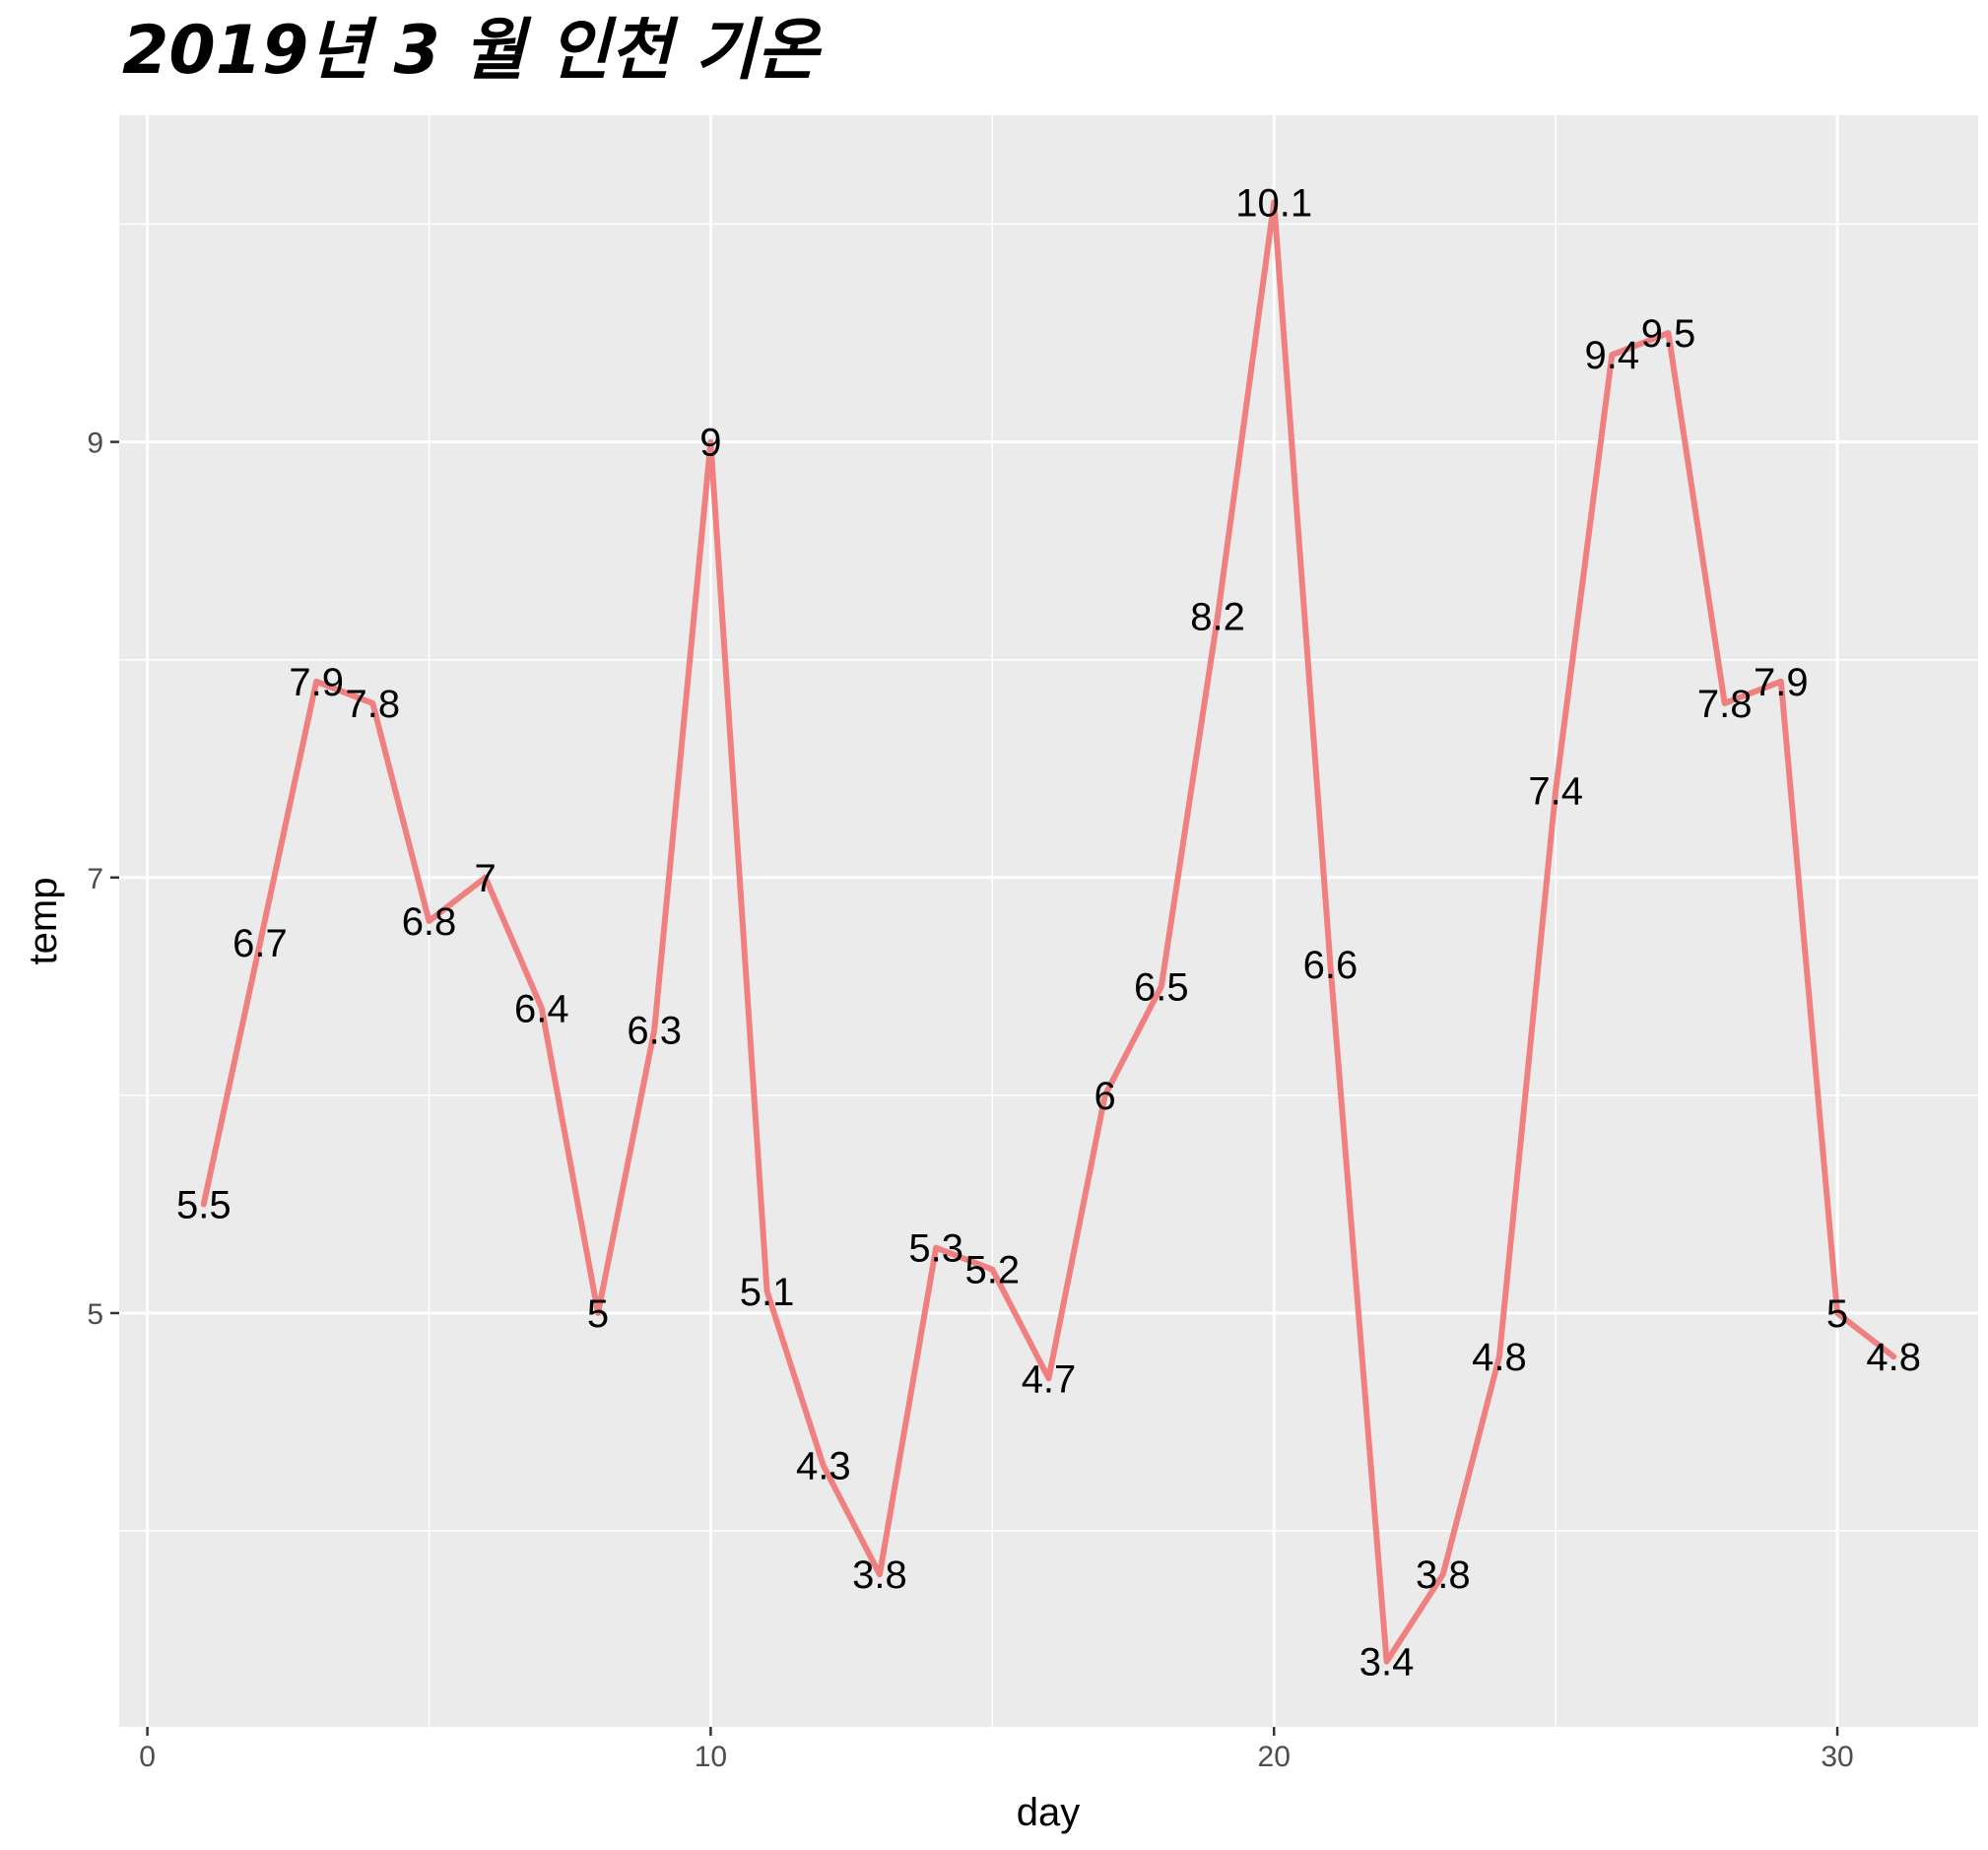  What do you see at coordinates (260, 943) in the screenshot?
I see `data-label: 6.7` at bounding box center [260, 943].